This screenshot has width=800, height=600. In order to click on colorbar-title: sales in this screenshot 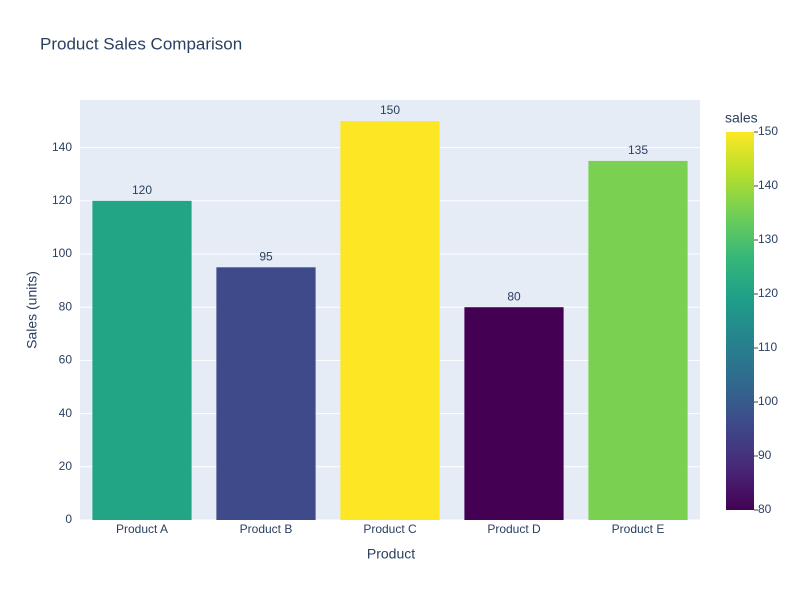, I will do `click(741, 118)`.